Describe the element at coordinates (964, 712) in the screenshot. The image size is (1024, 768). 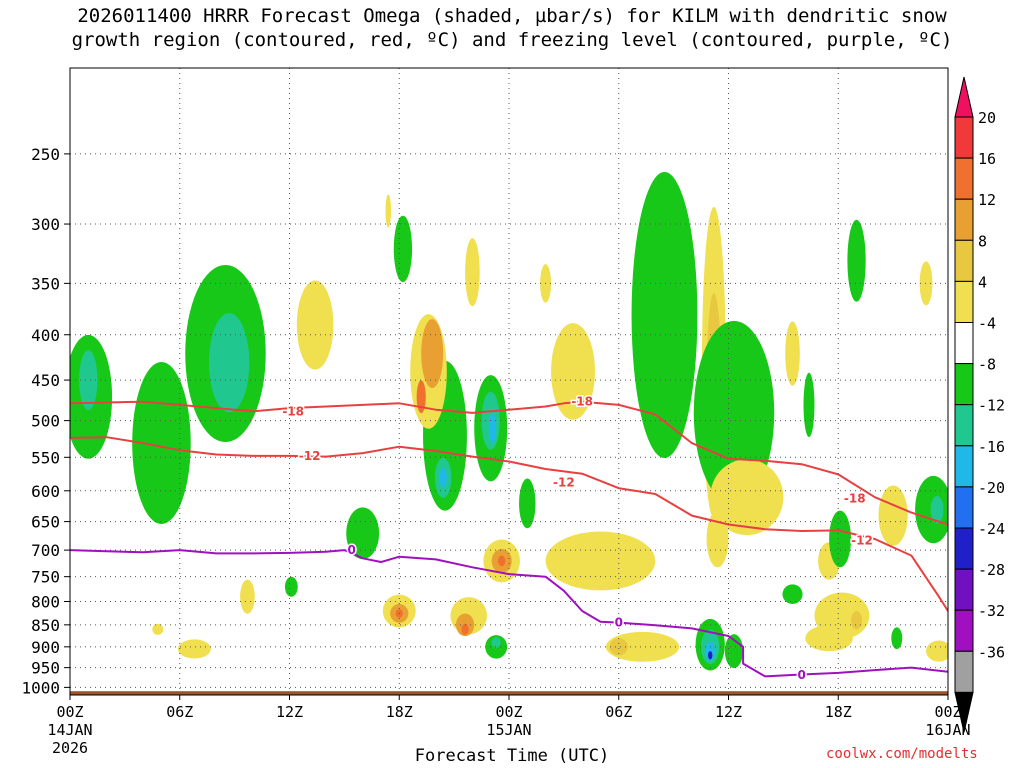
I see `colorbar-bottom-arrow` at that location.